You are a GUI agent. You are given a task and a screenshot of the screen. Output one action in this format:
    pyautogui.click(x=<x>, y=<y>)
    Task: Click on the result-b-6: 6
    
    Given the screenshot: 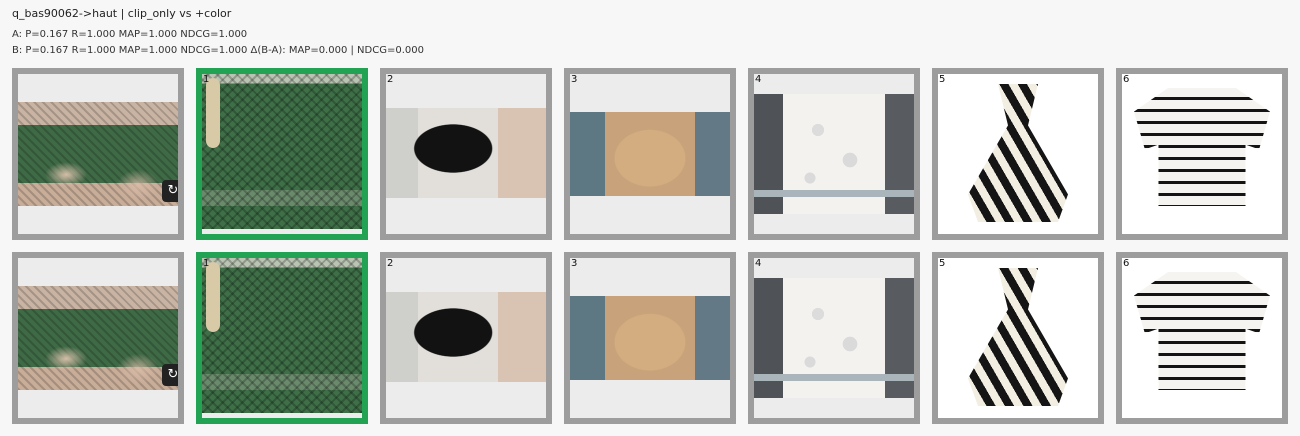 What is the action you would take?
    pyautogui.click(x=1202, y=338)
    